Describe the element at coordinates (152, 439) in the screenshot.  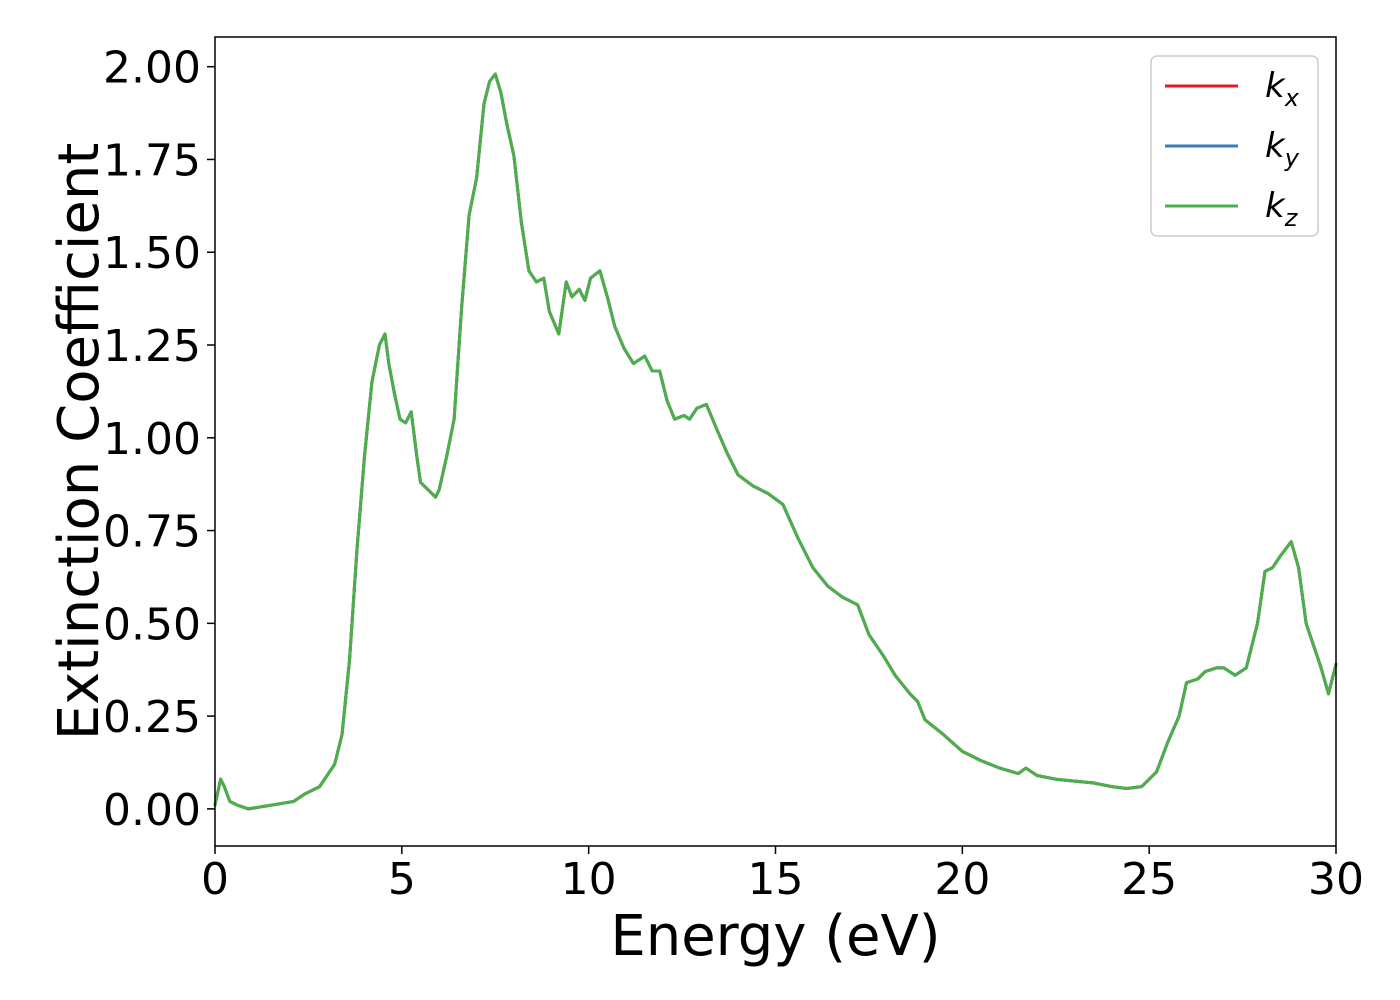
I see `y-tick-label: 1.00` at that location.